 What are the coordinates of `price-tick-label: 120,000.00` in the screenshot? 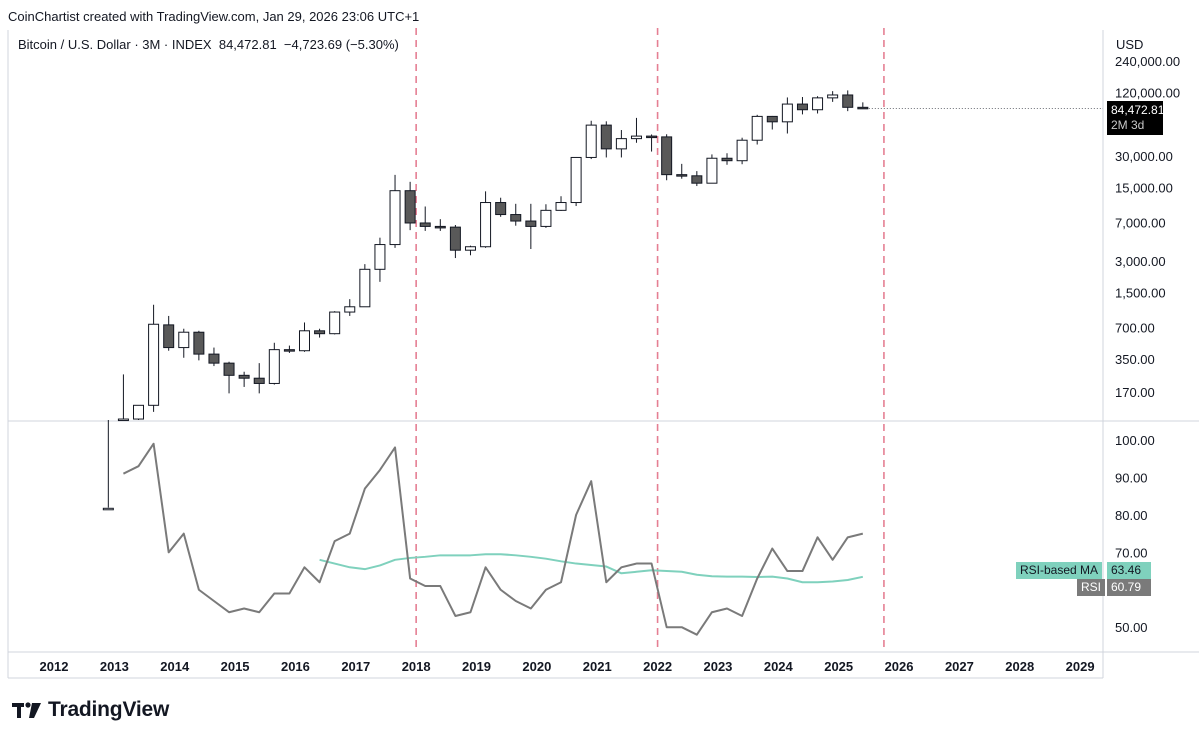 It's located at (1147, 93).